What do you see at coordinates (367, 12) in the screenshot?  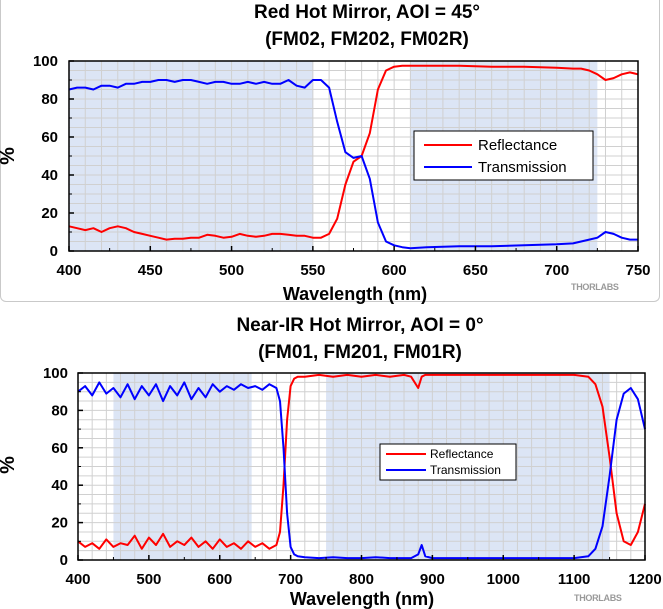 I see `chart-title: Red Hot Mirror, AOI = 45°` at bounding box center [367, 12].